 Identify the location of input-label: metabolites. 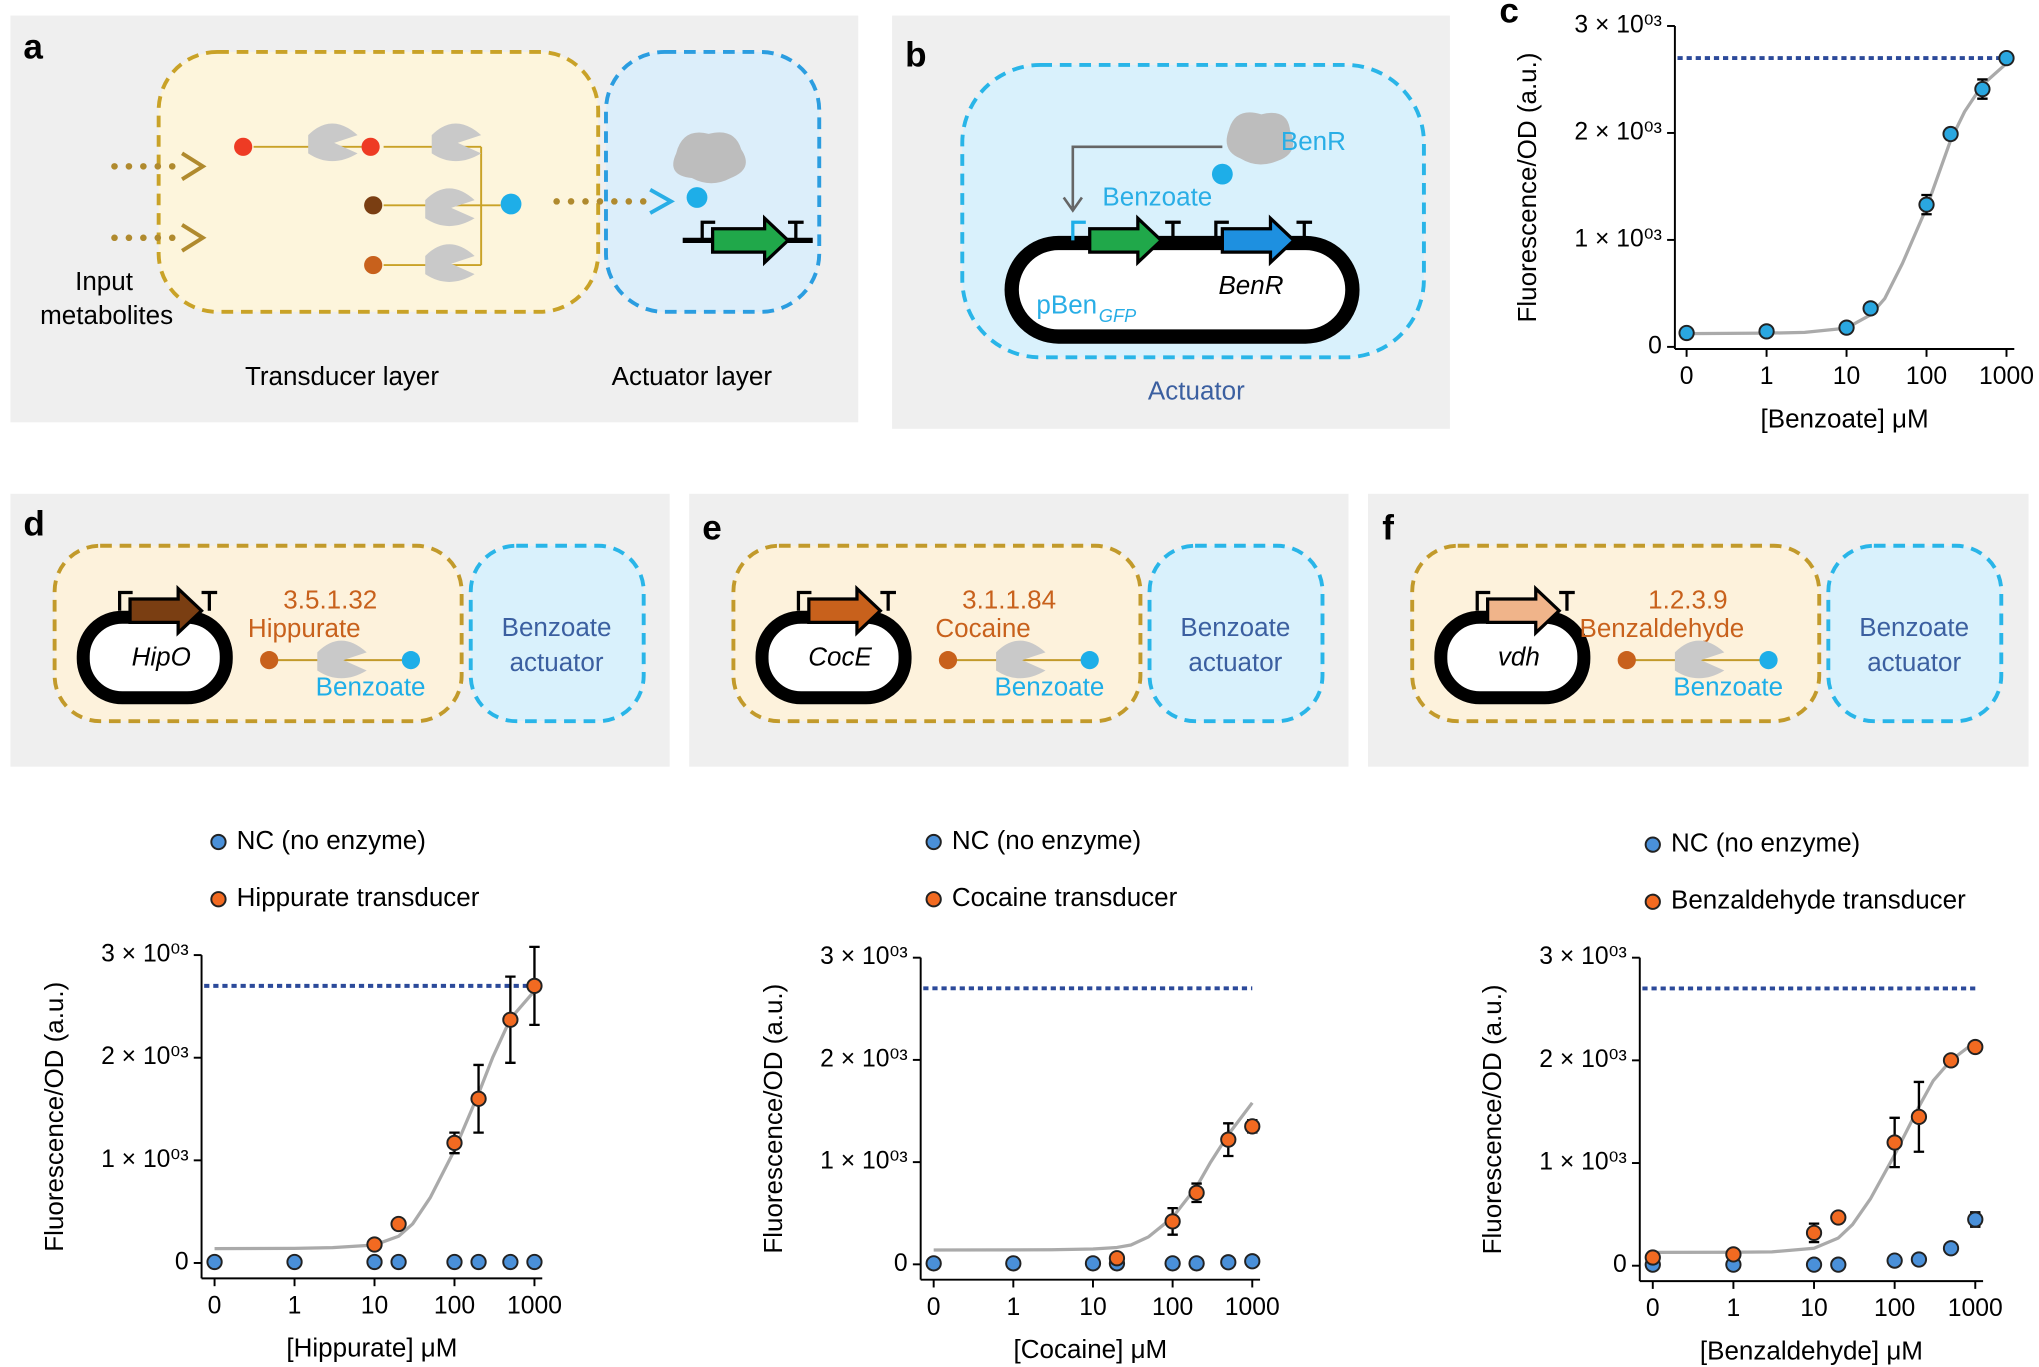
(106, 315).